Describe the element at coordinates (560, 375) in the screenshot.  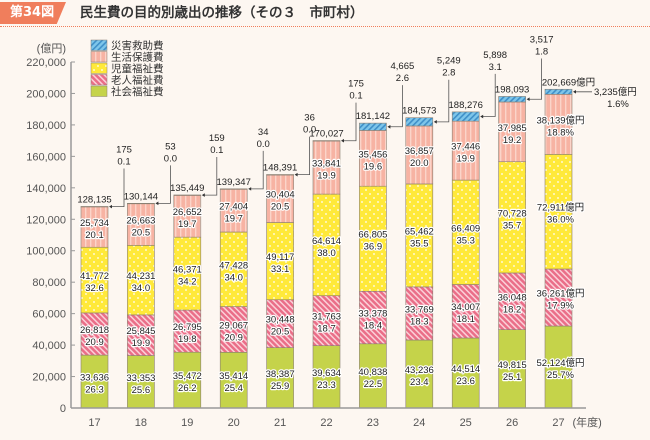
I see `share-label-social: 25.7%` at that location.